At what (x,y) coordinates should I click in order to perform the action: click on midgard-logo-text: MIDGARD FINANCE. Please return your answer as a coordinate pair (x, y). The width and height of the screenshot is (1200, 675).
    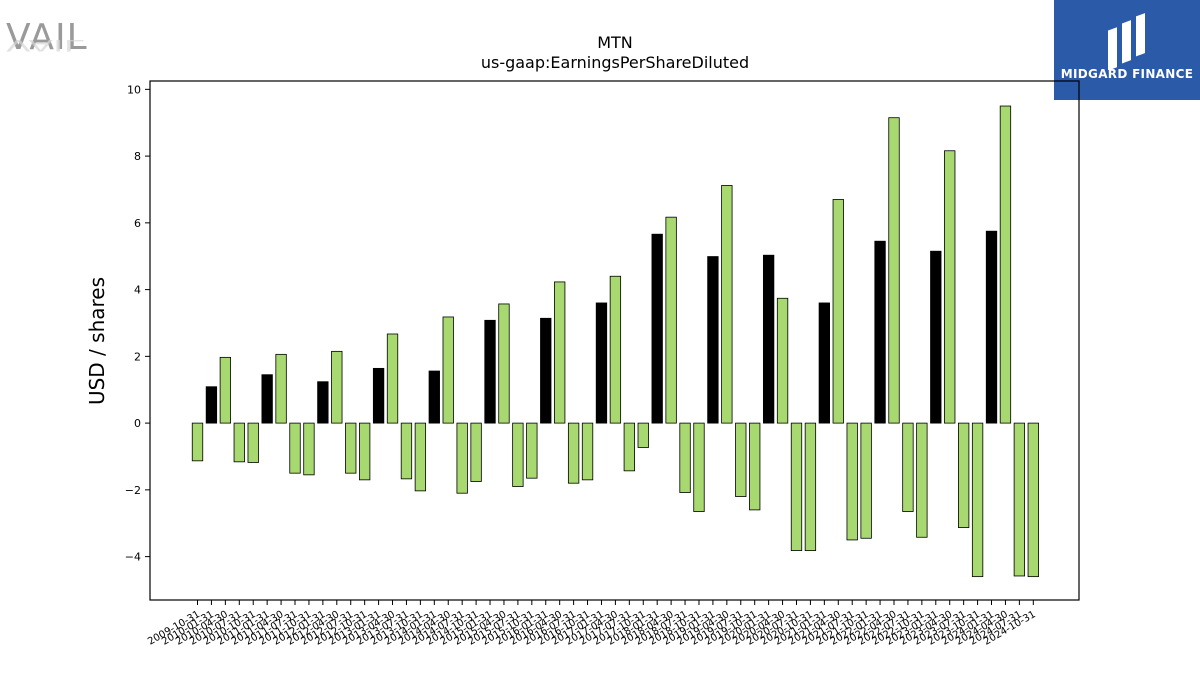
    Looking at the image, I should click on (1127, 74).